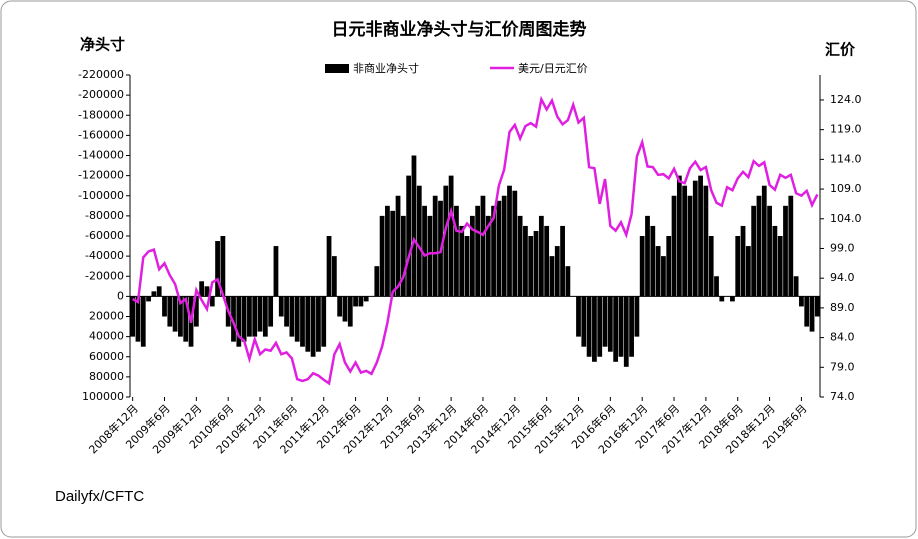  I want to click on y-tick-label: -20000, so click(104, 275).